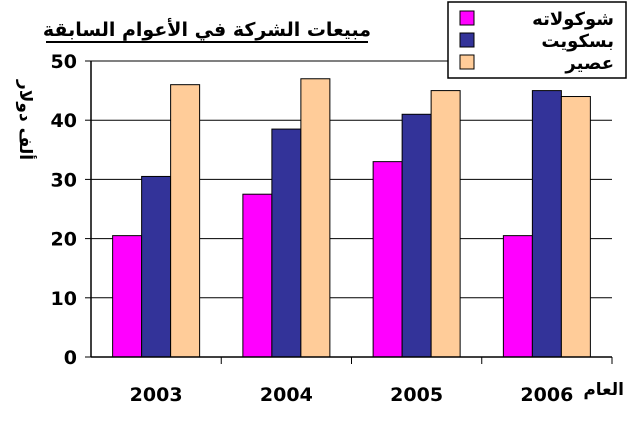 This screenshot has height=422, width=640. Describe the element at coordinates (64, 62) in the screenshot. I see `y-tick-label: 50` at that location.